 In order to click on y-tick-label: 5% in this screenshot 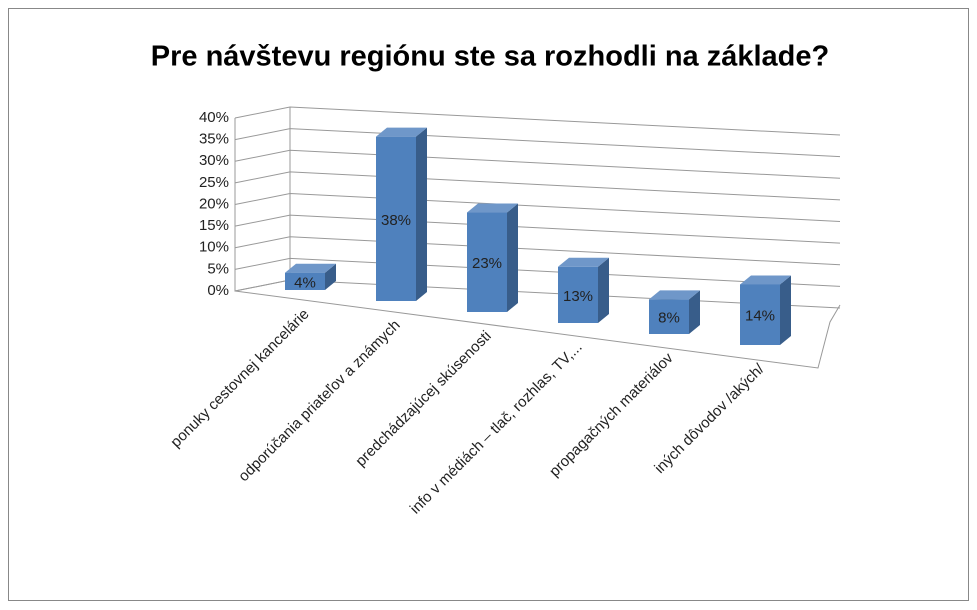, I will do `click(218, 268)`.